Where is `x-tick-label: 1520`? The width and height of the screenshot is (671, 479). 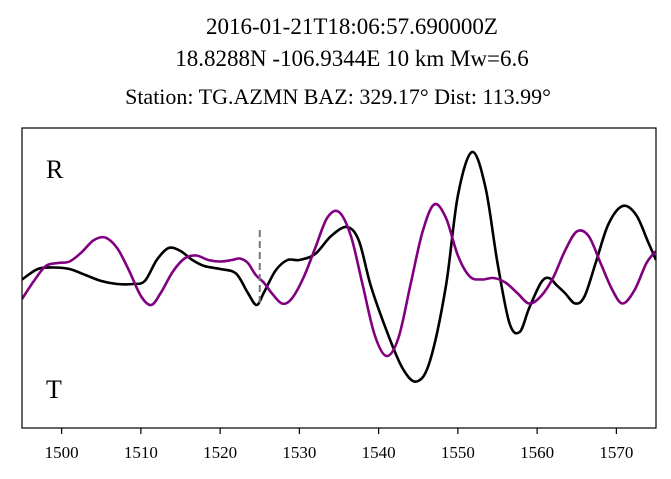 x-tick-label: 1520 is located at coordinates (220, 452).